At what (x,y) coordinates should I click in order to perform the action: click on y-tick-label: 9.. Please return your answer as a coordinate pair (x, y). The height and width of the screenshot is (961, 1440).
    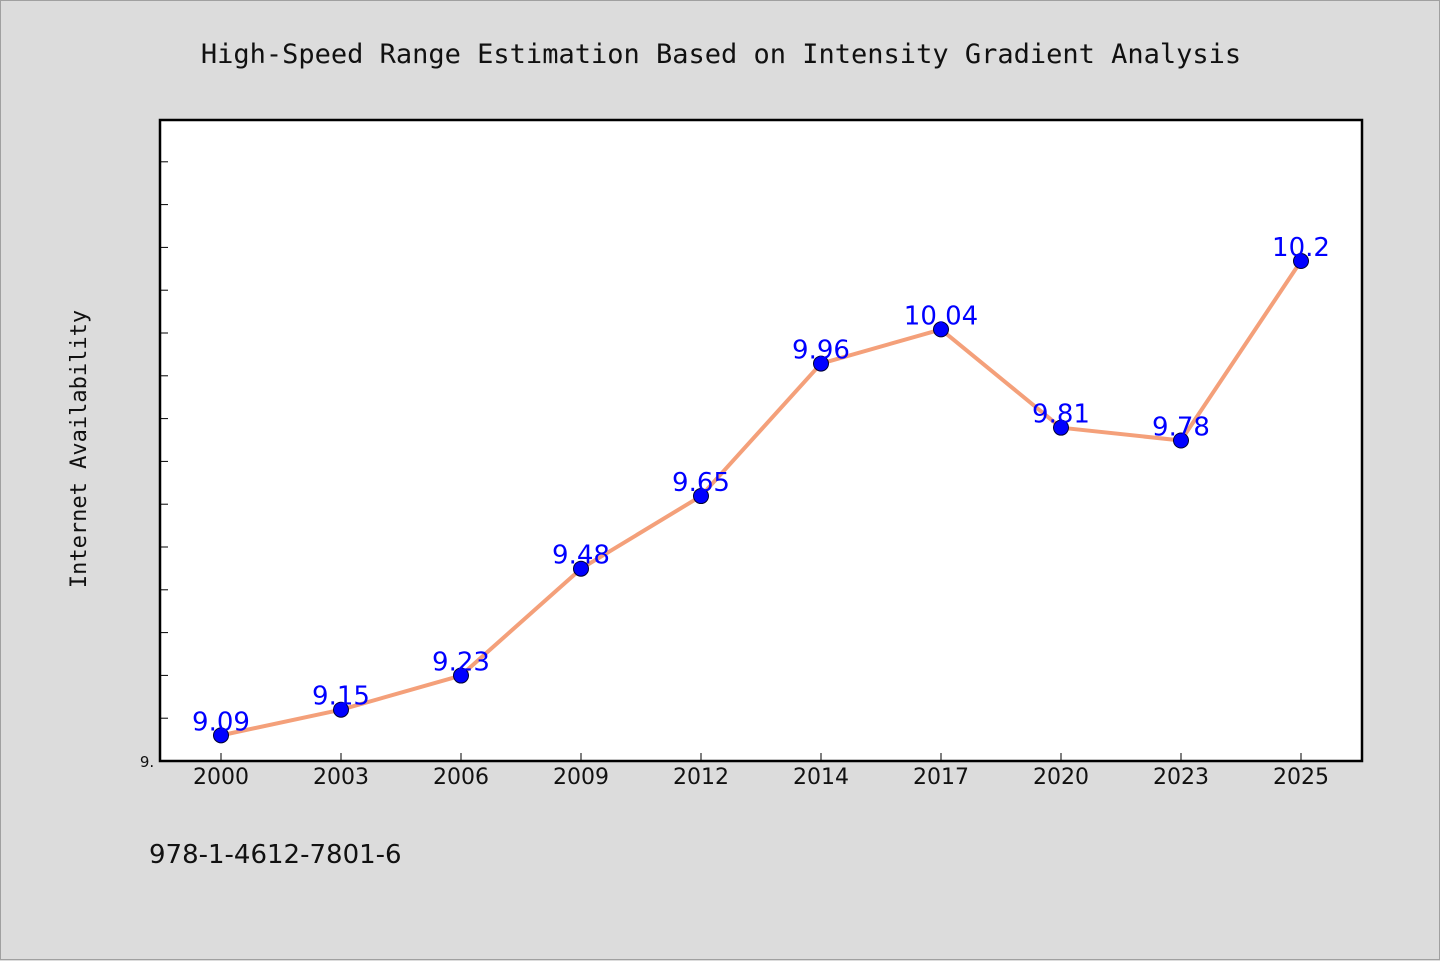
    Looking at the image, I should click on (147, 762).